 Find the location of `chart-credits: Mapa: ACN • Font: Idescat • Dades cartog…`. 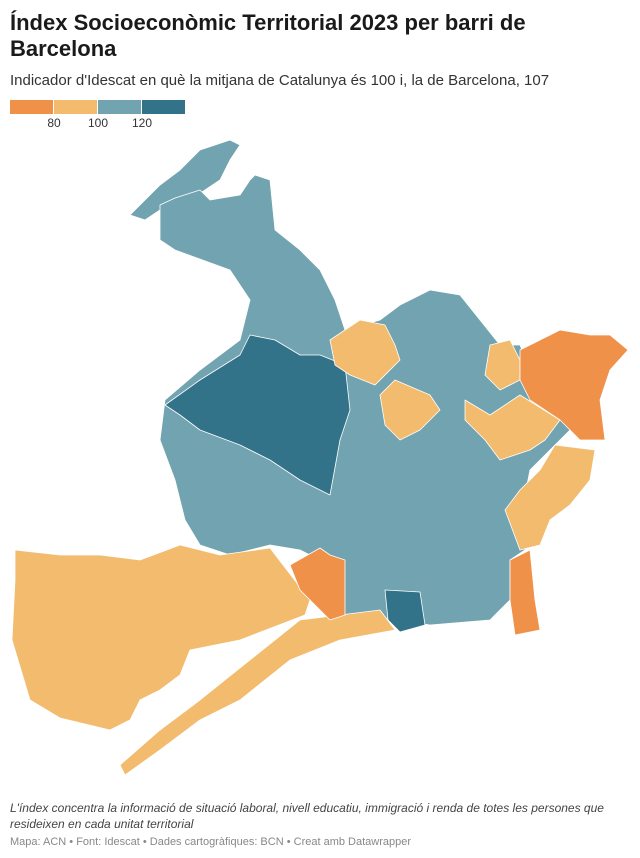

chart-credits: Mapa: ACN • Font: Idescat • Dades cartog… is located at coordinates (211, 842).